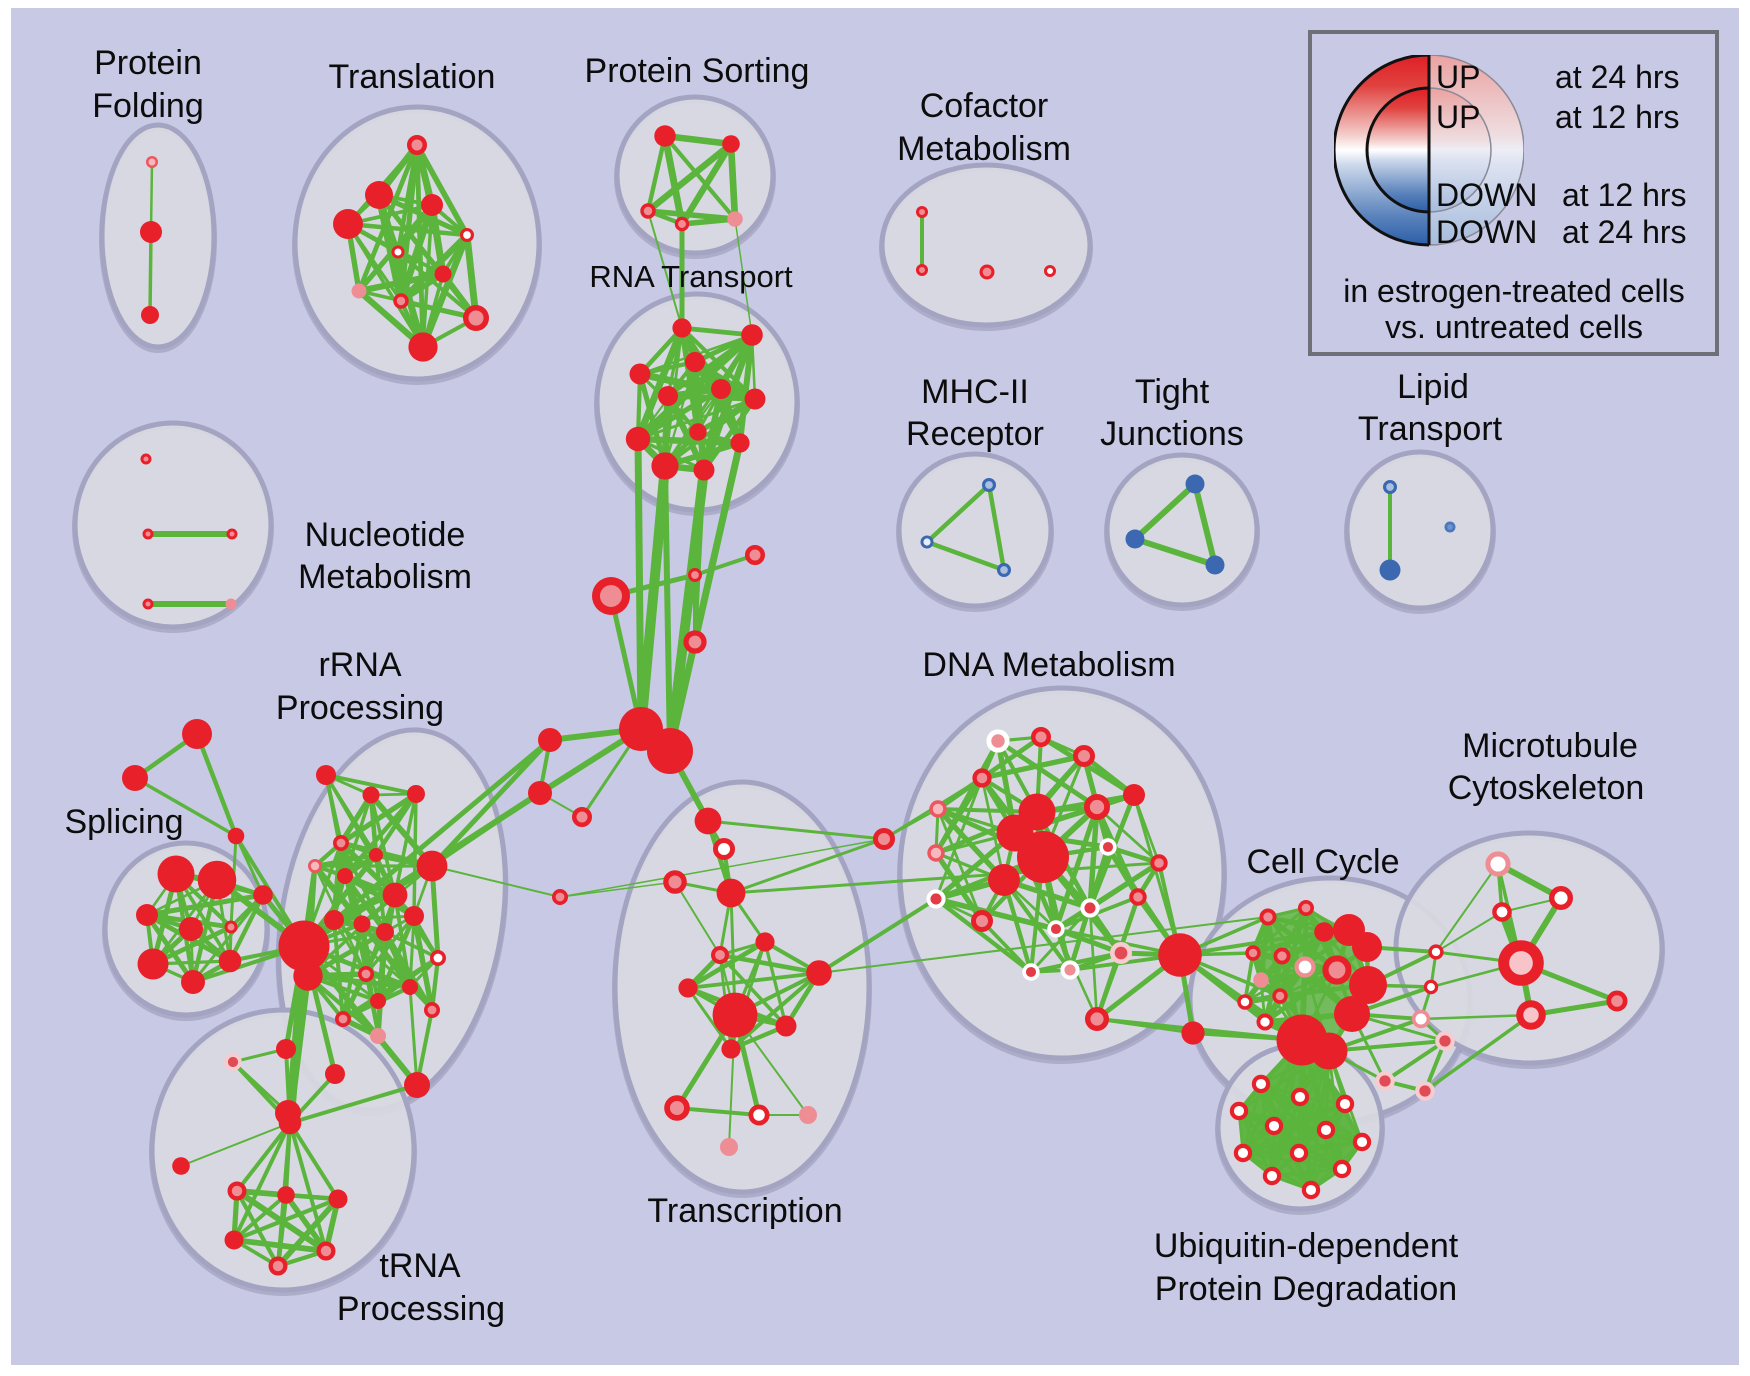  What do you see at coordinates (1306, 1246) in the screenshot?
I see `svg-text: Ubiquitin-dependent` at bounding box center [1306, 1246].